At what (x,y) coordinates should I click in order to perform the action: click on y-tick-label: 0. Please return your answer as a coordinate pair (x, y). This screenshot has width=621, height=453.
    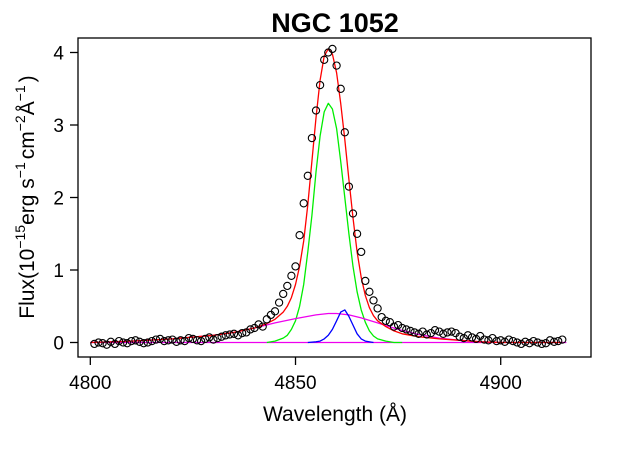
    Looking at the image, I should click on (58, 344).